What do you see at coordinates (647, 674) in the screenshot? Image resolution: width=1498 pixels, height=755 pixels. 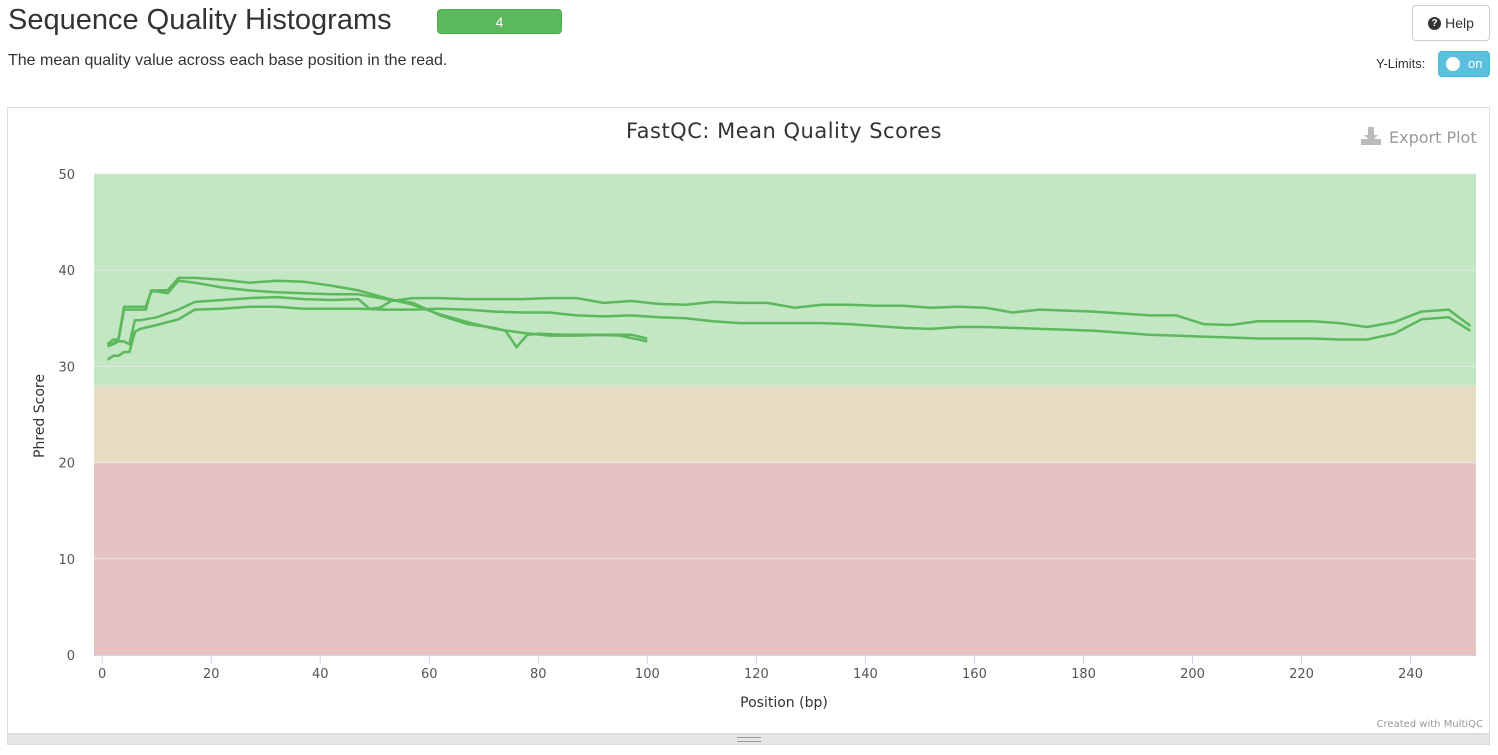 I see `x-tick-label: 100` at bounding box center [647, 674].